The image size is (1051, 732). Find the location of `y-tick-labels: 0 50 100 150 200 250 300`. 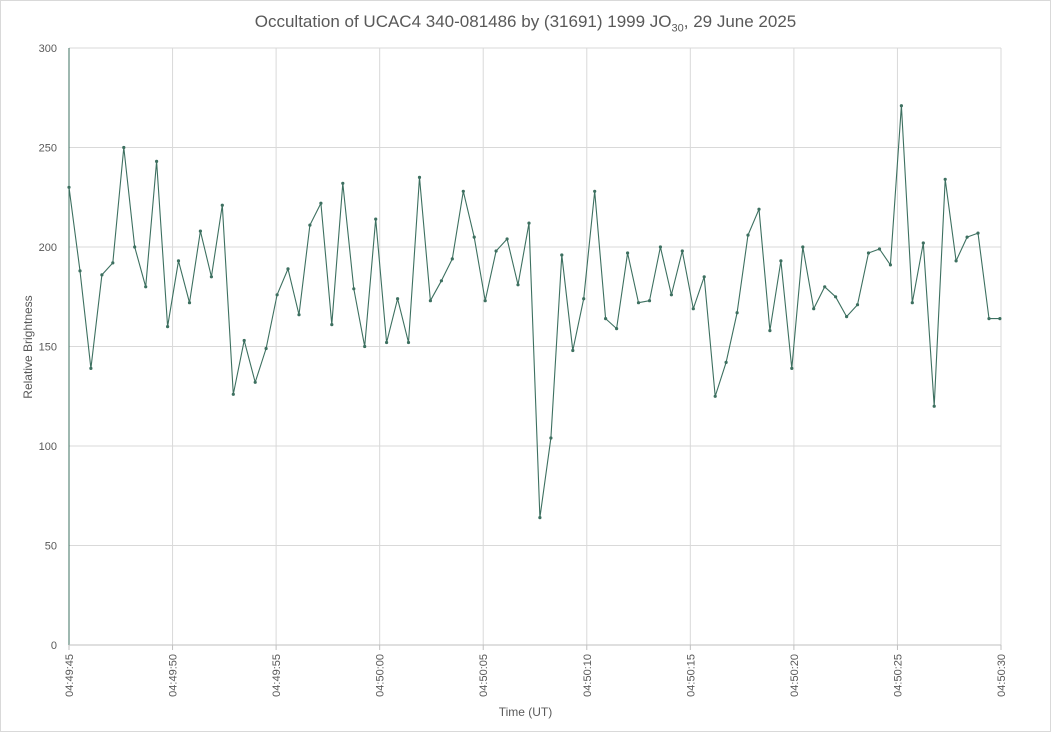

y-tick-labels: 0 50 100 150 200 250 300 is located at coordinates (48, 347).